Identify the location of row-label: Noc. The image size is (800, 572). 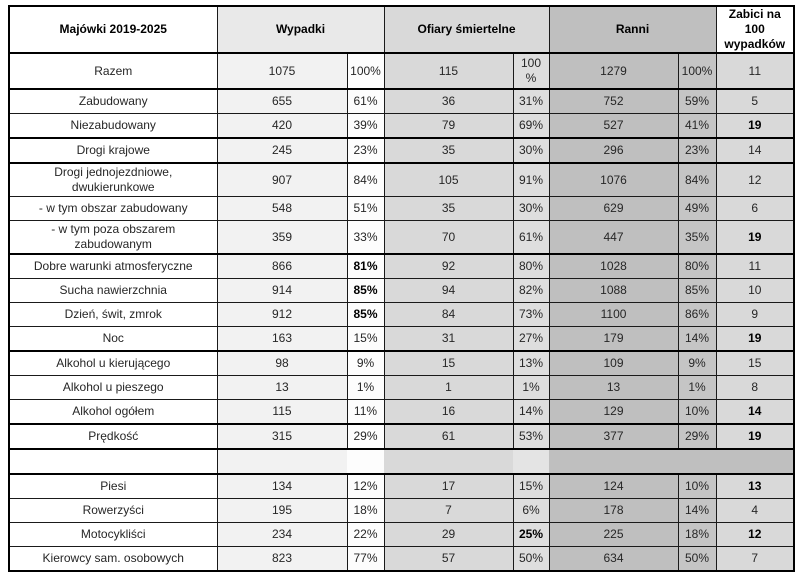
(113, 339).